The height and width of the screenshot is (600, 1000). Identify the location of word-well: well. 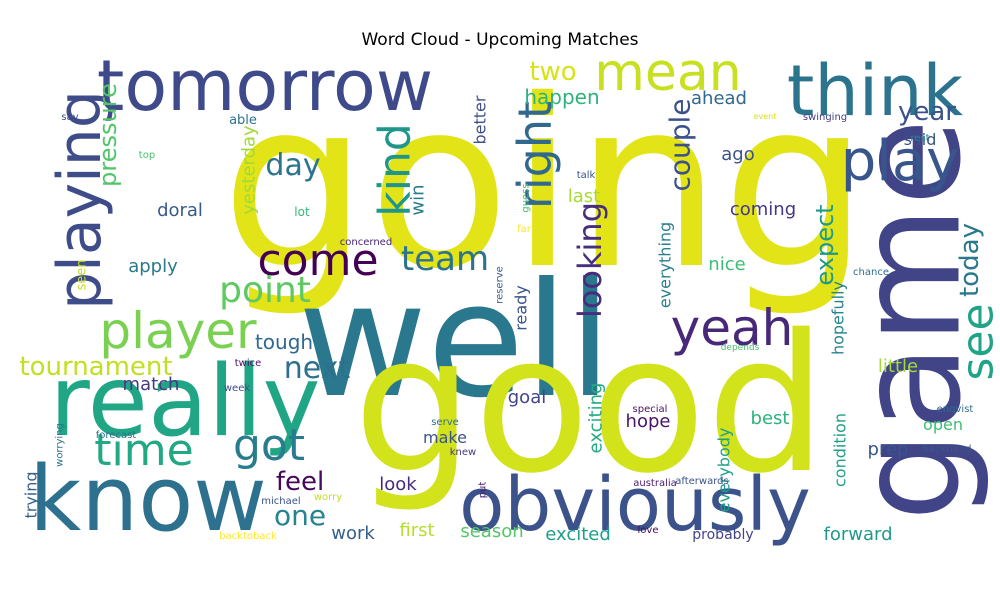
(455, 341).